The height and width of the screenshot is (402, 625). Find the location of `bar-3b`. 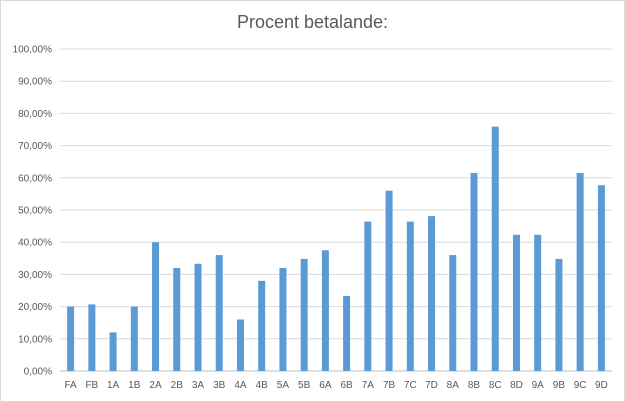

bar-3b is located at coordinates (219, 313).